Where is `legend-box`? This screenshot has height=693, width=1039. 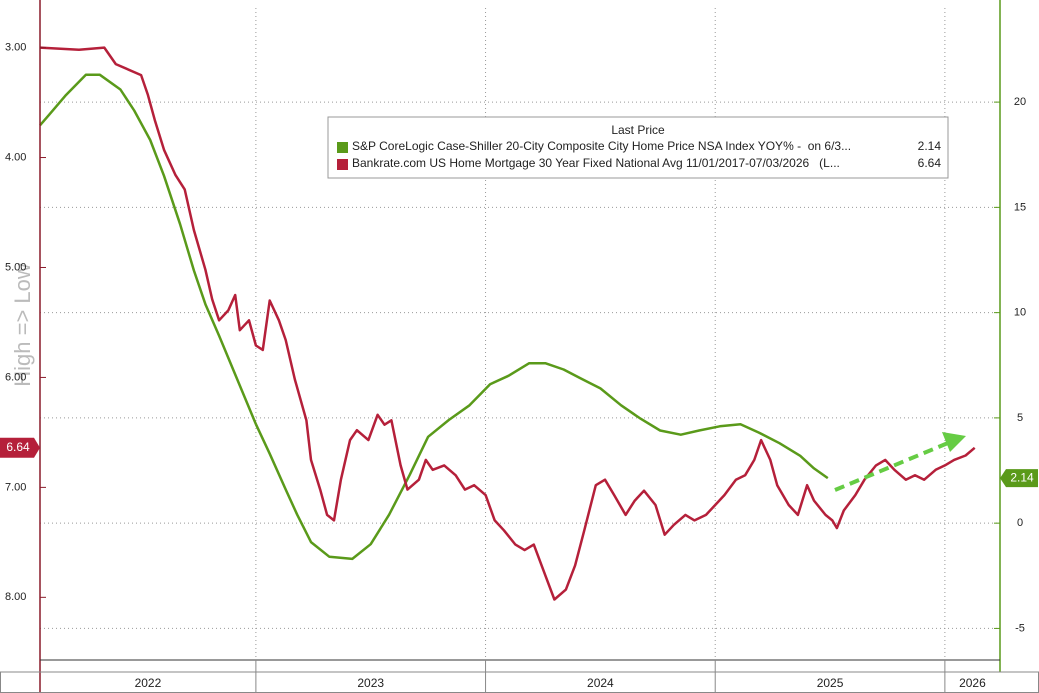
legend-box is located at coordinates (638, 147).